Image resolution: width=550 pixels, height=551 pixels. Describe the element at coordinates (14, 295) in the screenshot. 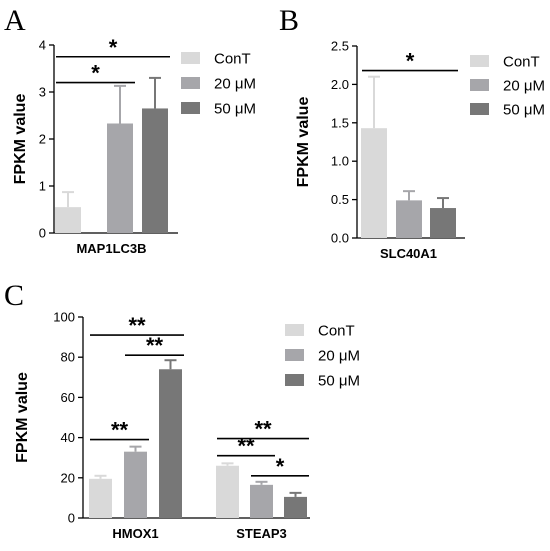

I see `panel-letter: C` at that location.